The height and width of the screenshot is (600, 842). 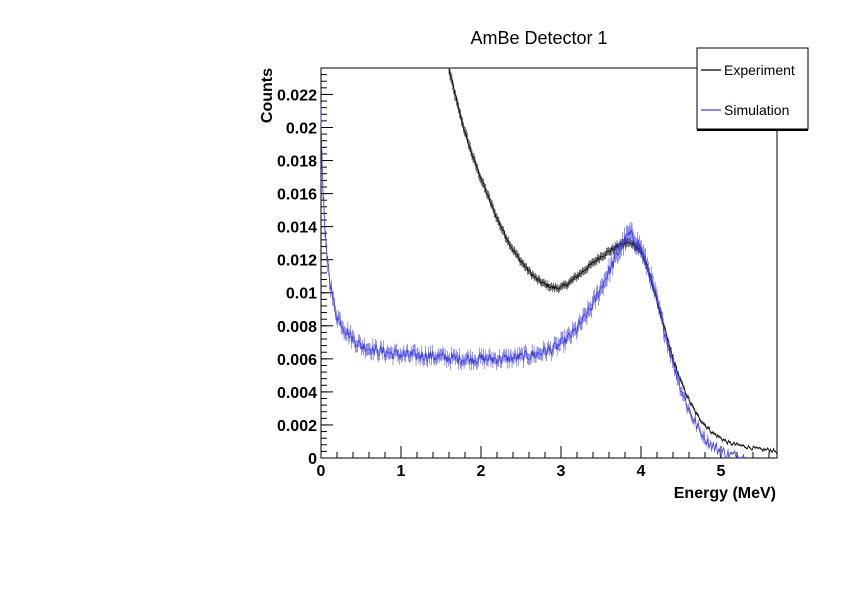 I want to click on y-tick-label: 0.008, so click(x=297, y=327).